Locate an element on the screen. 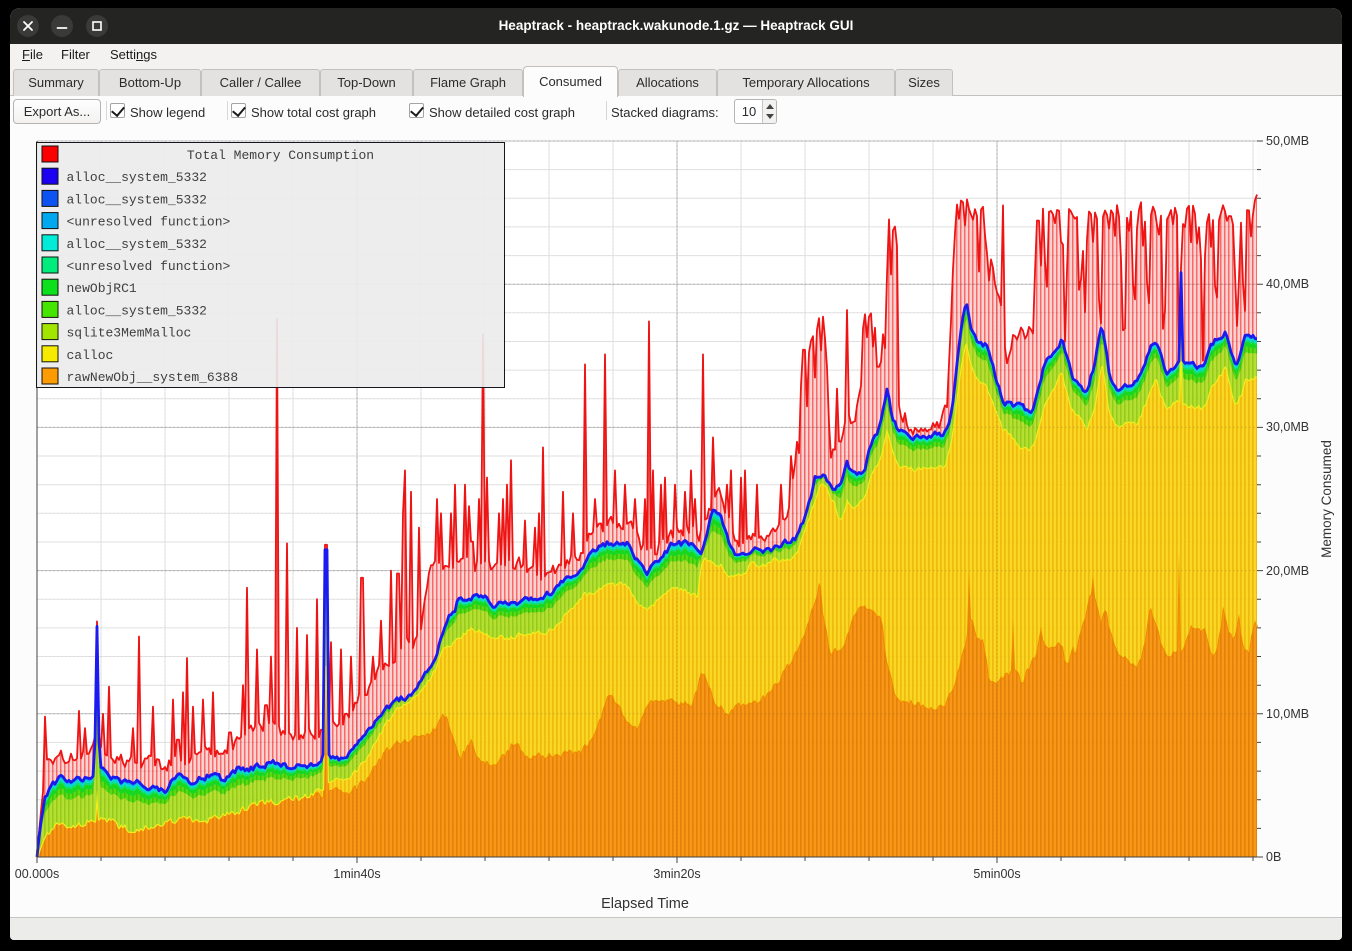  svg-text: rawNewObj__system_6388 is located at coordinates (153, 377).